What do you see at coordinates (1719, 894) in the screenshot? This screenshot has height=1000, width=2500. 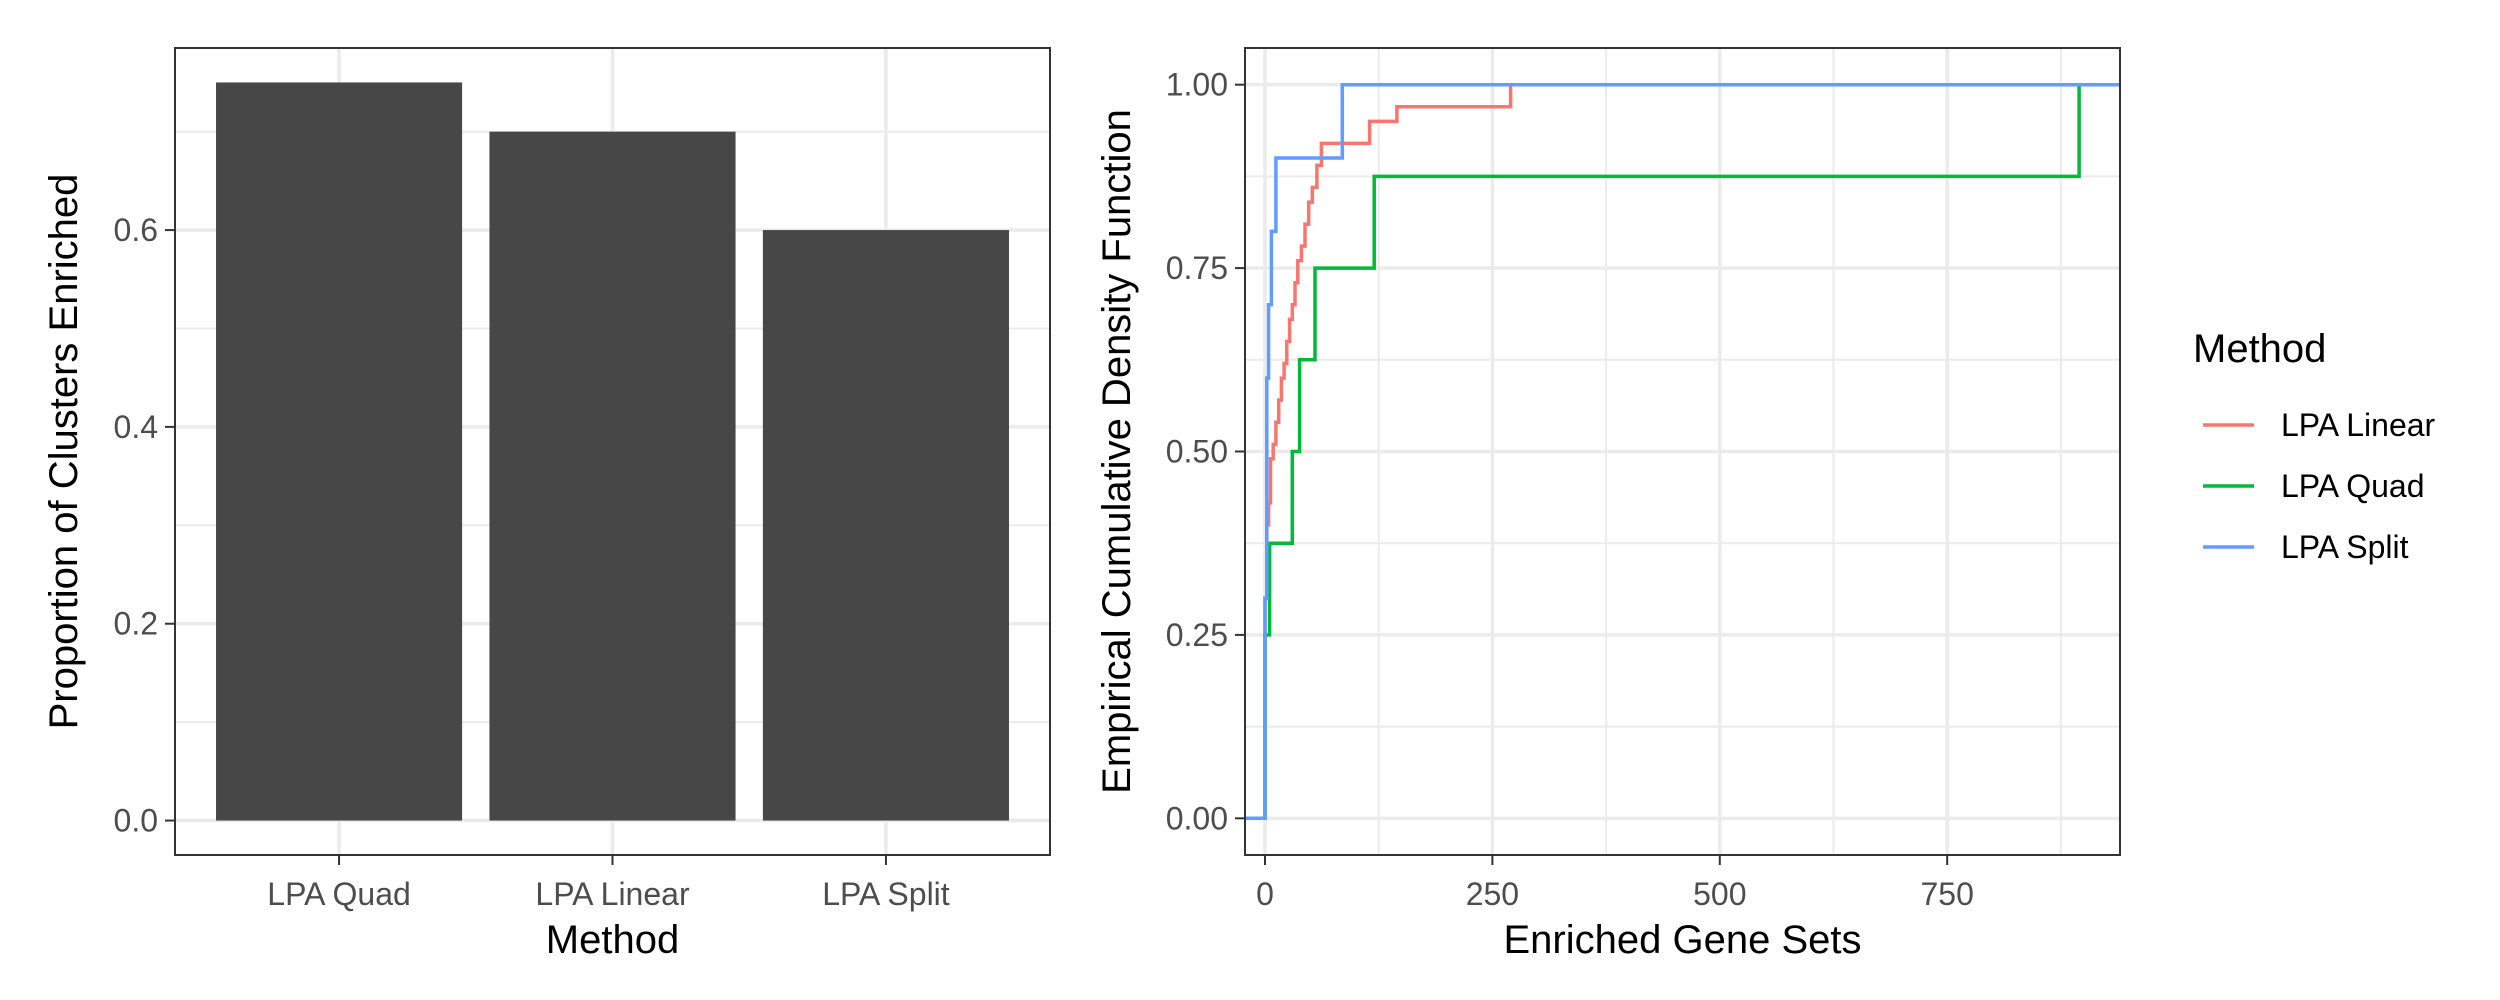 I see `ecdf-x-tick-label: 500` at bounding box center [1719, 894].